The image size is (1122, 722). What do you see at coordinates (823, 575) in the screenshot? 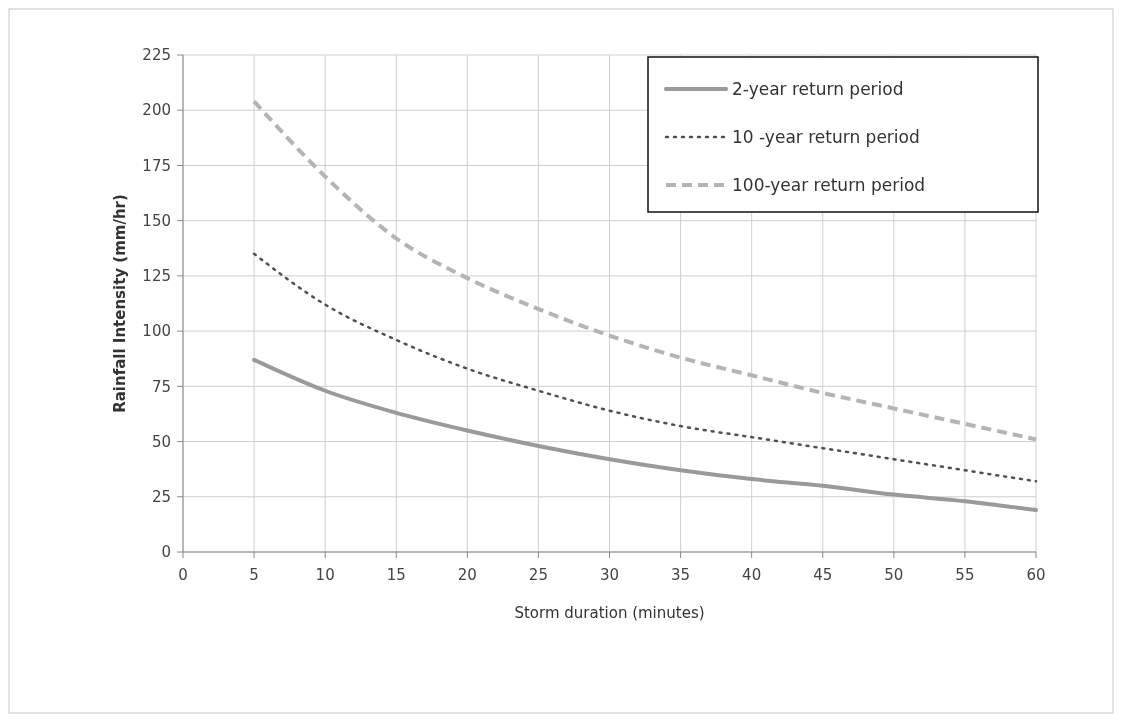
I see `x-tick-label: 45` at bounding box center [823, 575].